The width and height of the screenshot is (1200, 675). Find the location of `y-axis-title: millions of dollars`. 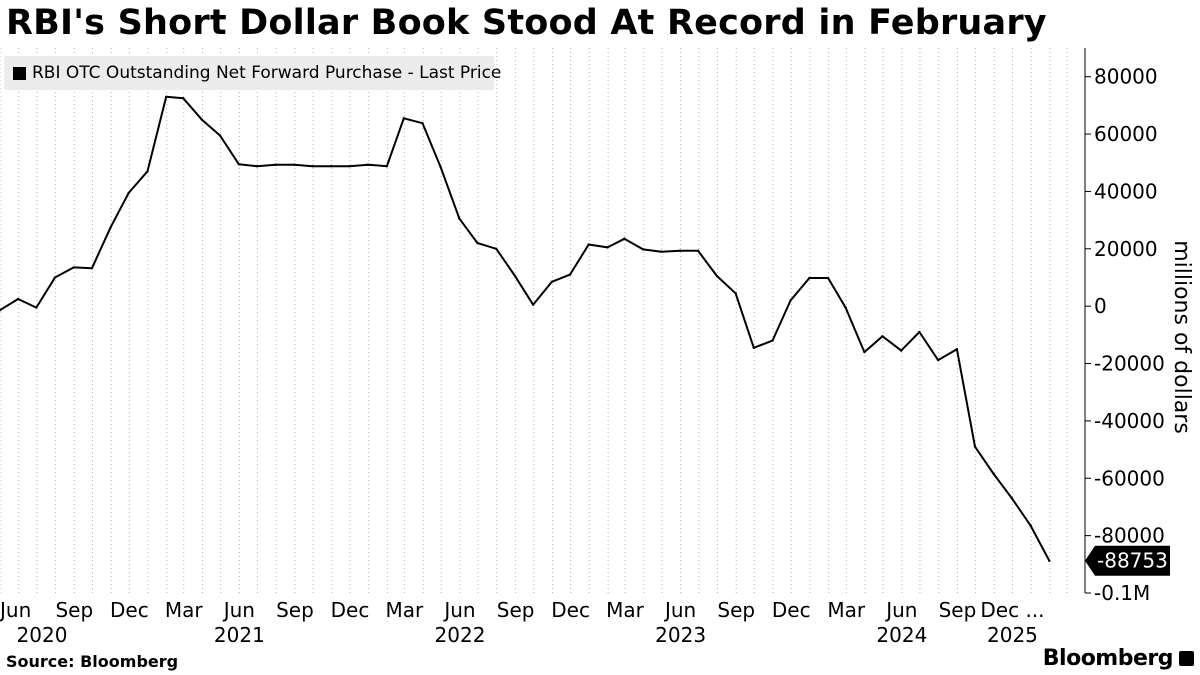

y-axis-title: millions of dollars is located at coordinates (1181, 337).